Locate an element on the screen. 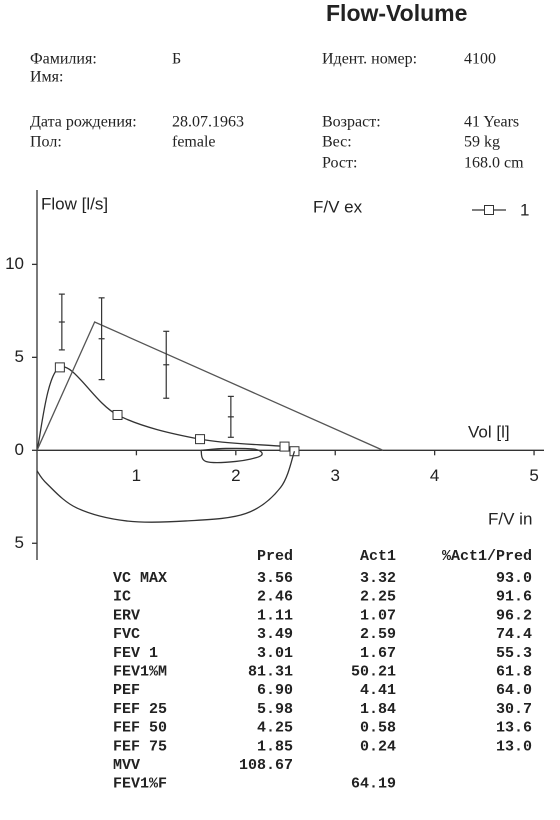 Image resolution: width=560 pixels, height=820 pixels. cell: 74.4 is located at coordinates (514, 634).